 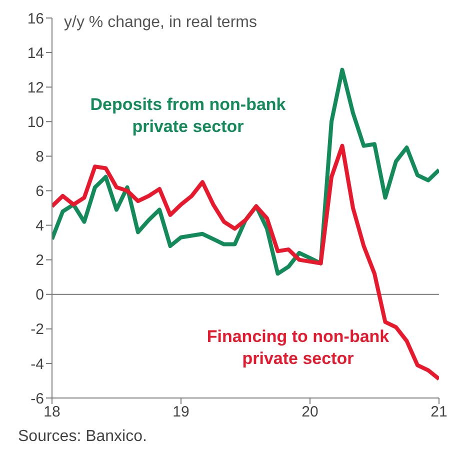 I want to click on text: Deposits from non-bank private sector, so click(x=188, y=116).